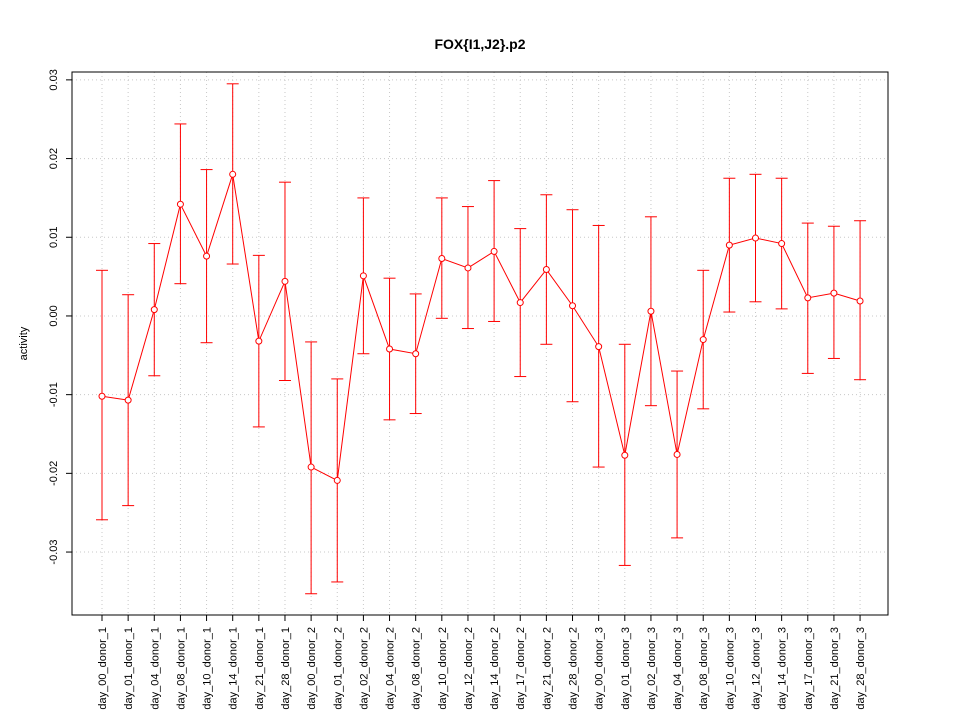 The height and width of the screenshot is (720, 960). I want to click on y-axis: -0.03 -0.02 -0.01 0.00 0.01 0.02 0.03, so click(60, 317).